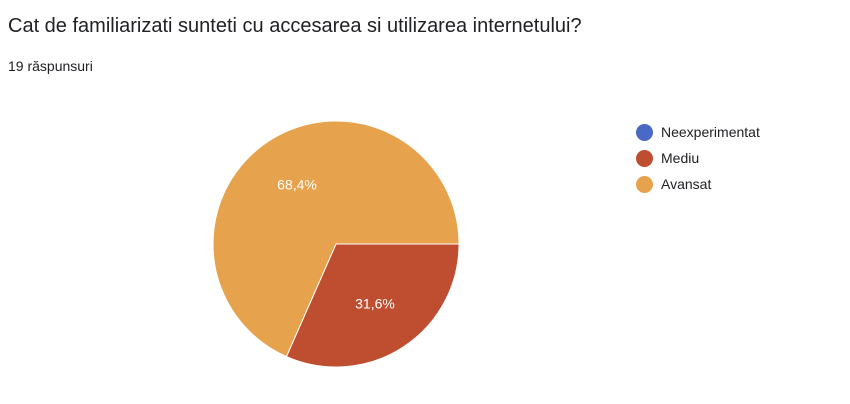 This screenshot has width=850, height=404. I want to click on legend-item-avansat: Avansat, so click(698, 184).